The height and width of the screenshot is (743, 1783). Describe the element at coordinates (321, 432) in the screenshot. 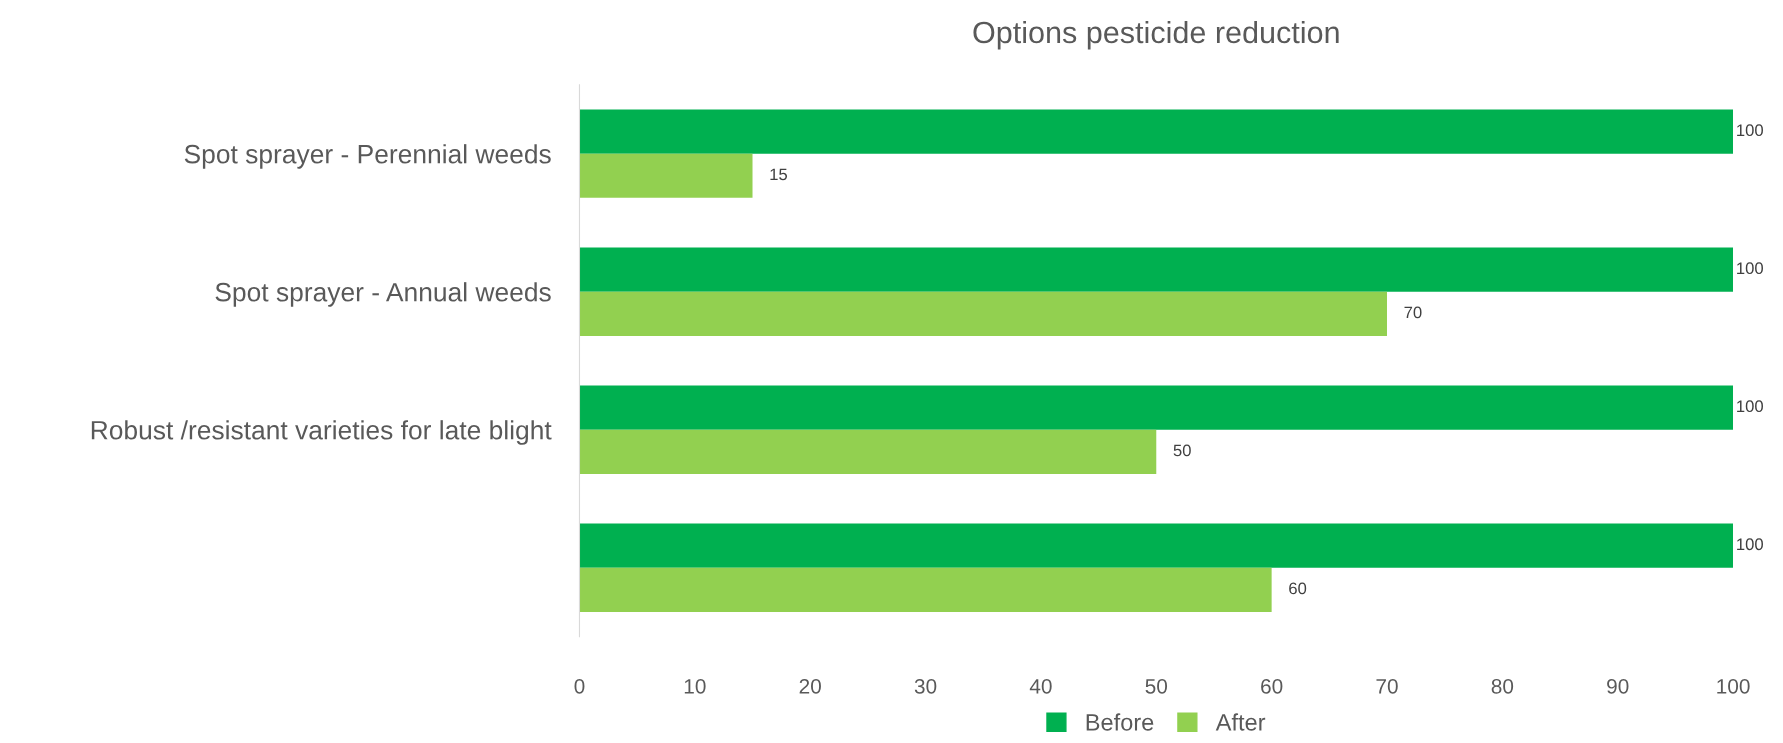

I see `y-tick-label: Robust /resistant varieties for late blight` at that location.